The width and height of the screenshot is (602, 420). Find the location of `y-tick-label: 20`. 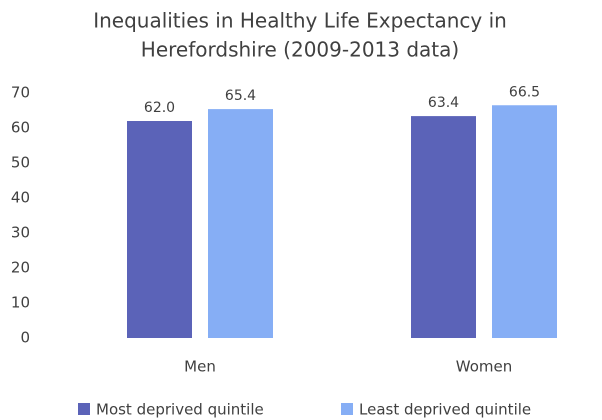

y-tick-label: 20 is located at coordinates (20, 268).